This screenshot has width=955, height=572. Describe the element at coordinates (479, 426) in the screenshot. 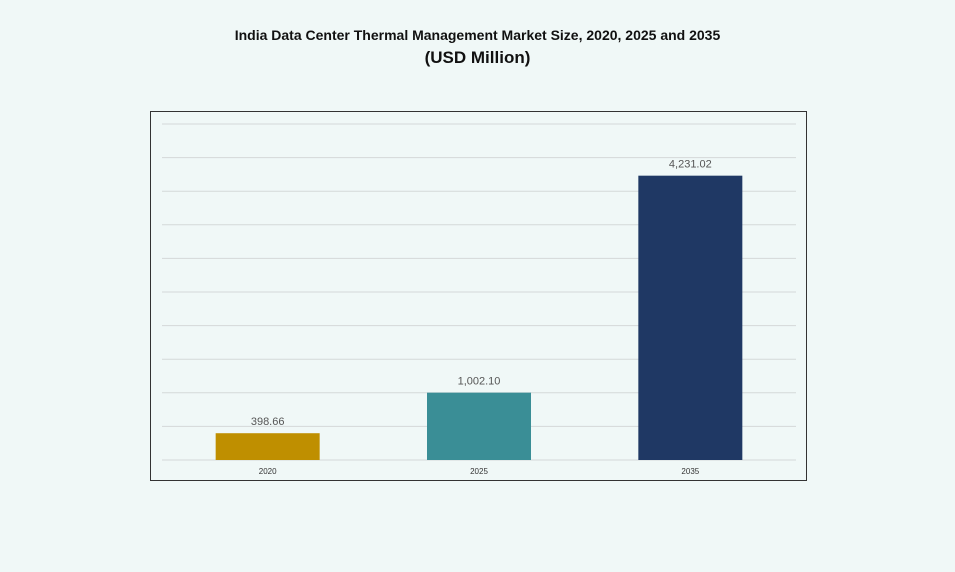

I see `bar-2025` at that location.